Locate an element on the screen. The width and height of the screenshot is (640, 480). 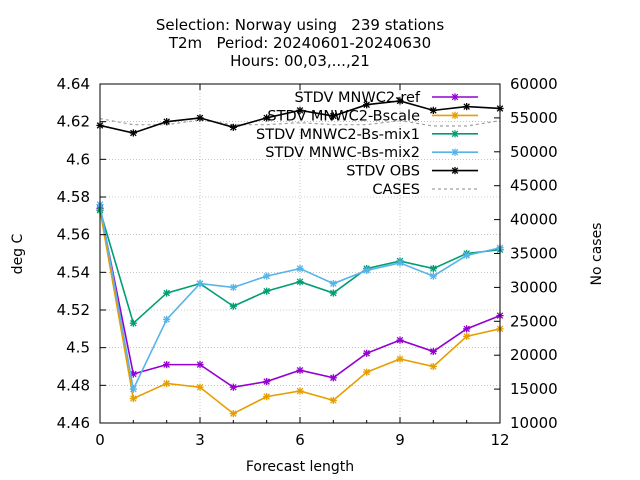
y2-tick-label: 45000 is located at coordinates (534, 186).